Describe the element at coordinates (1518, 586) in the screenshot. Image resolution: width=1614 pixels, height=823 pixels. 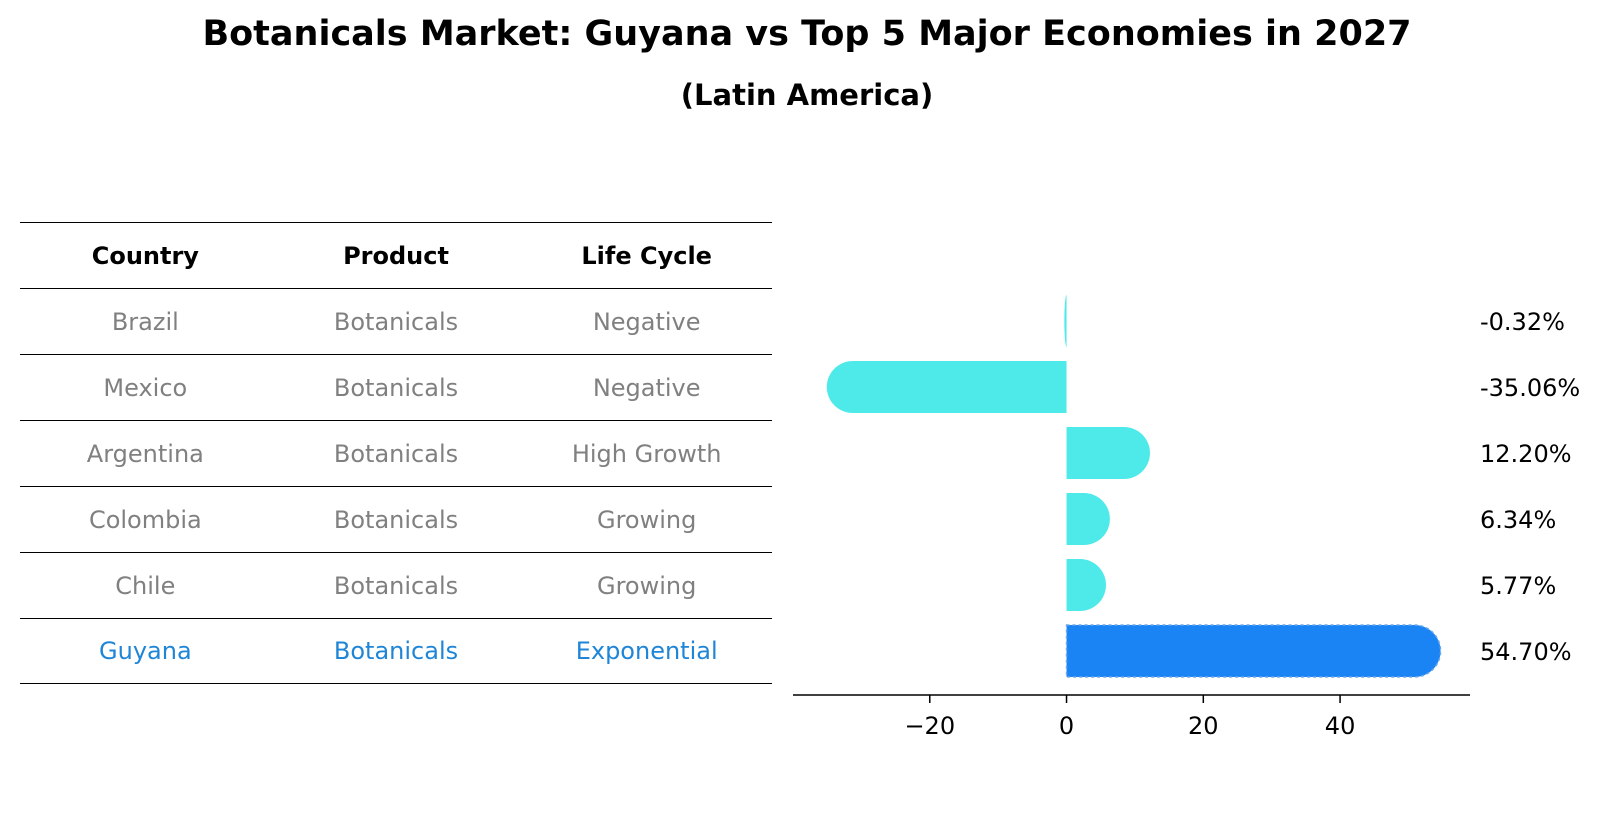
I see `value-label-chile: 5.77%` at that location.